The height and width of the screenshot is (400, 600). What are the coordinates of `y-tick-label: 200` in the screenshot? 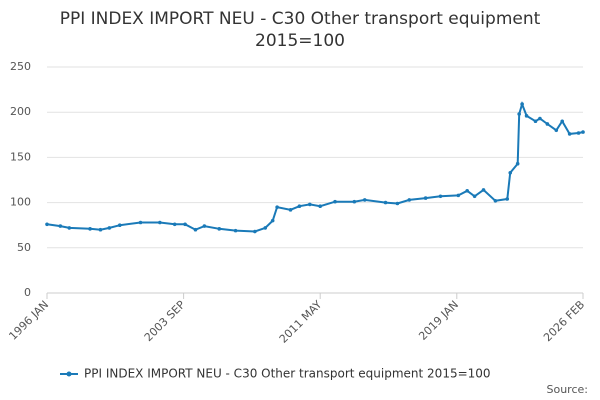 It's located at (20, 111).